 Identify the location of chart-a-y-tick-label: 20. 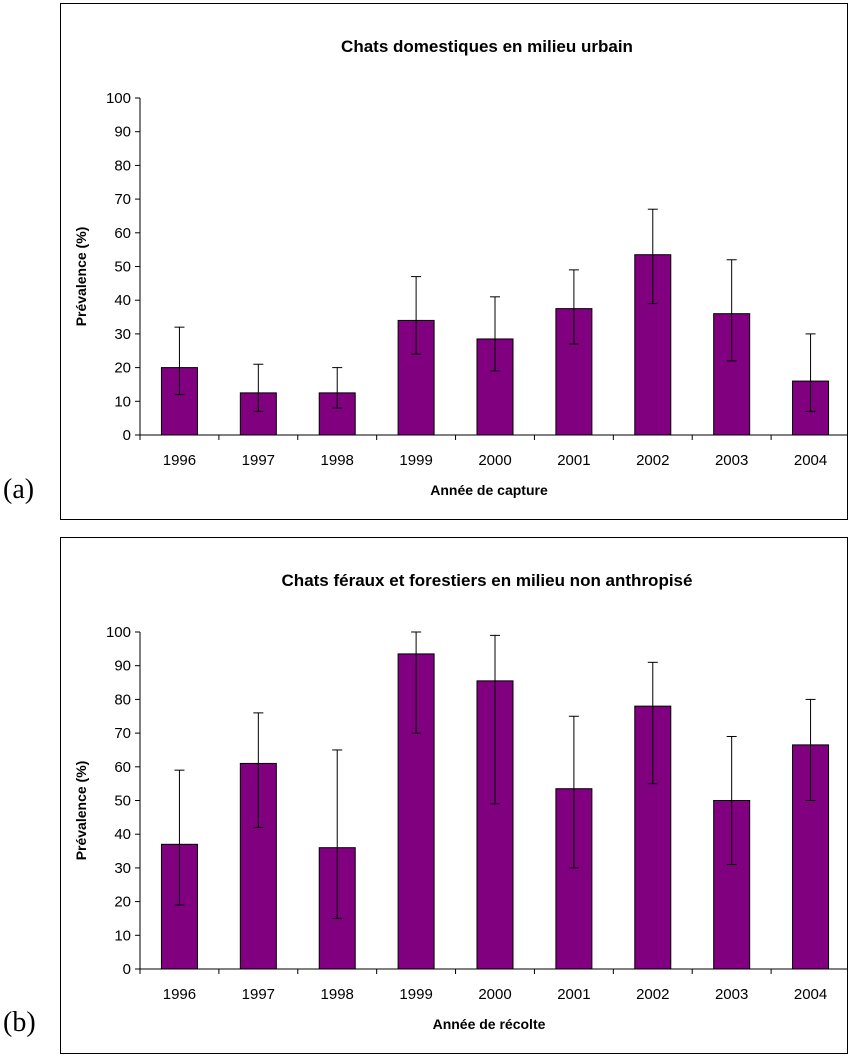
(122, 368).